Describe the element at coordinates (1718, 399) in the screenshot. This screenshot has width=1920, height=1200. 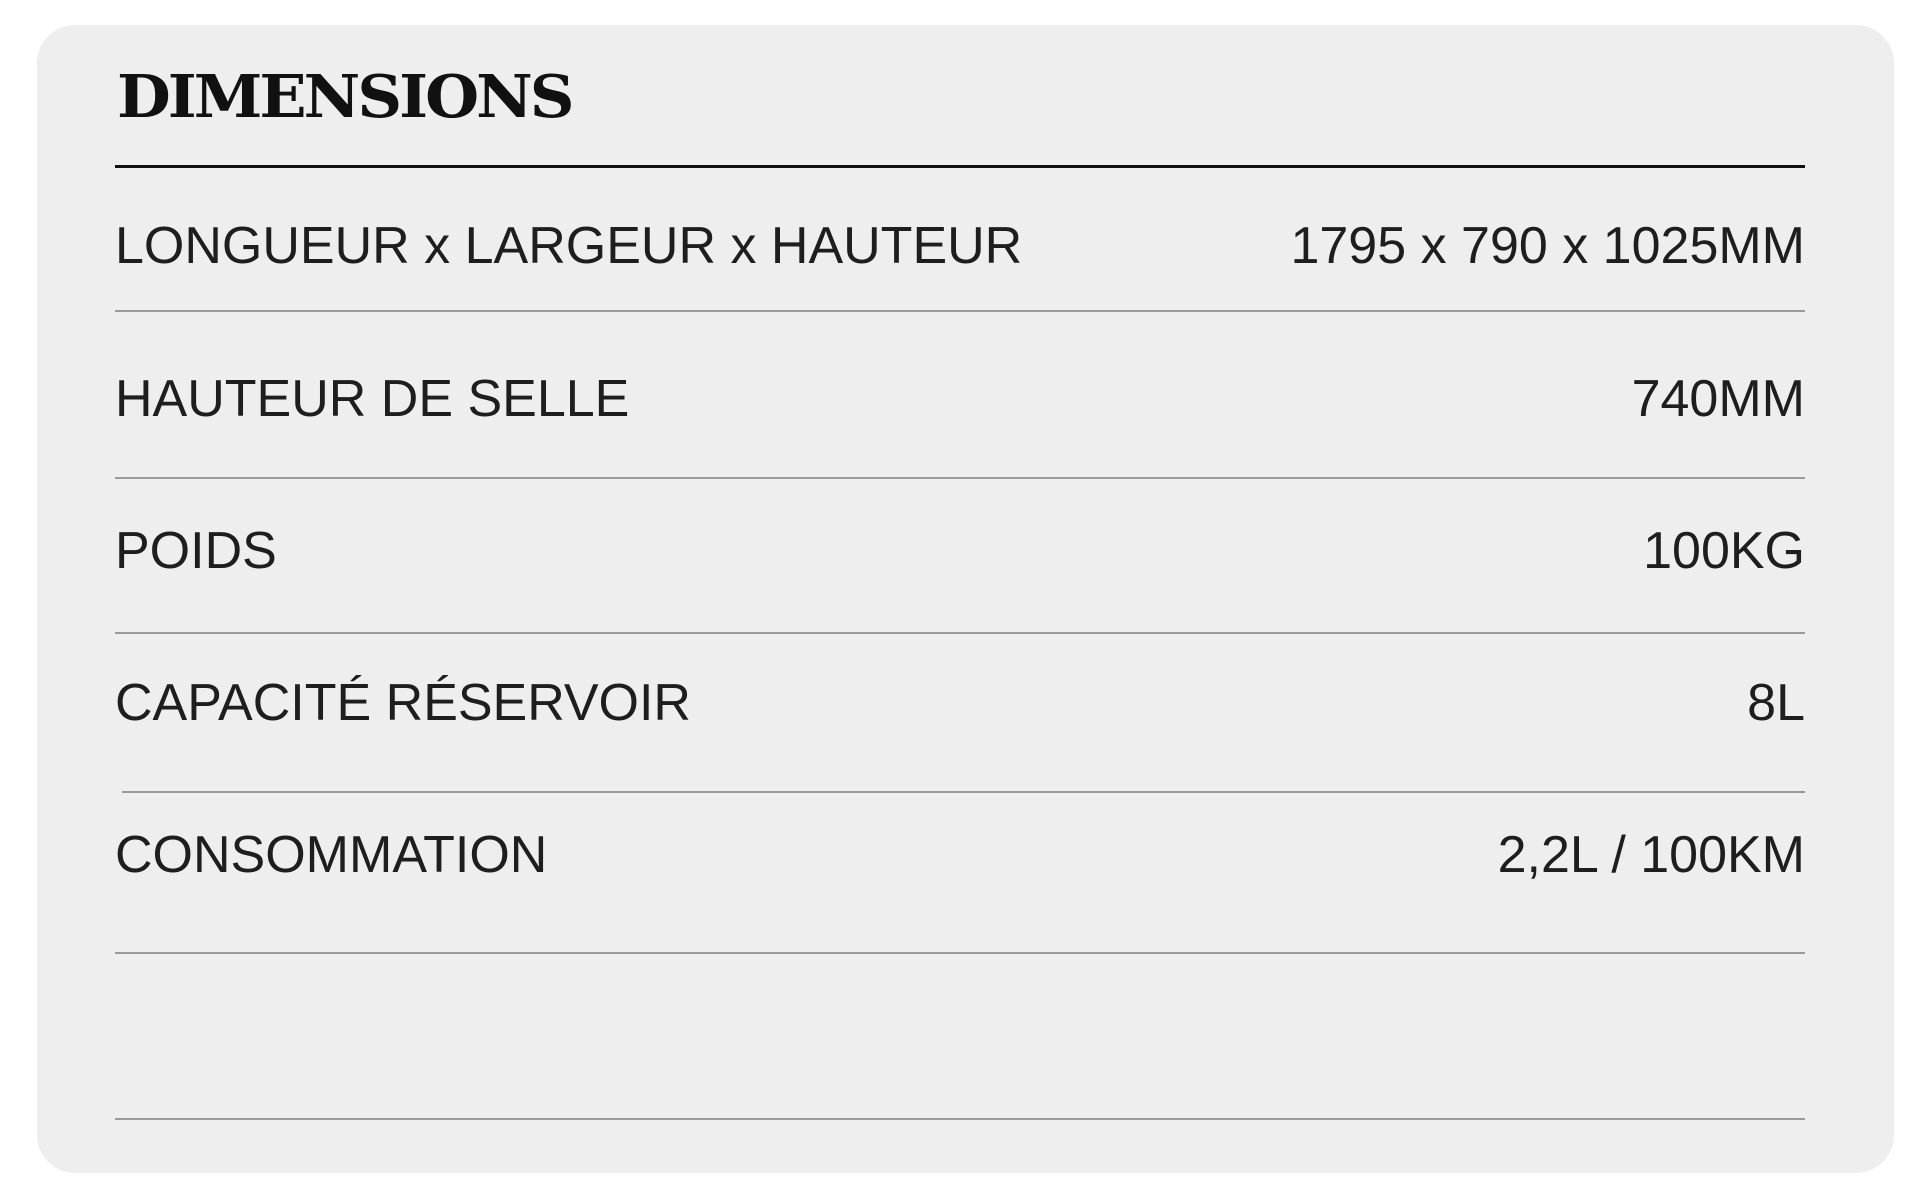
I see `spec-value: 740MM` at that location.